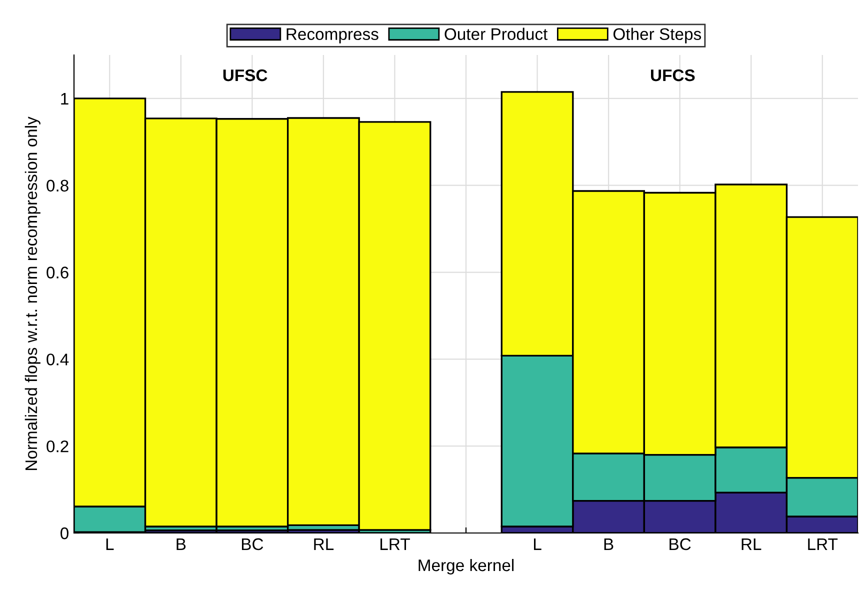 This screenshot has width=859, height=590. What do you see at coordinates (245, 75) in the screenshot?
I see `annotation: UFSC` at bounding box center [245, 75].